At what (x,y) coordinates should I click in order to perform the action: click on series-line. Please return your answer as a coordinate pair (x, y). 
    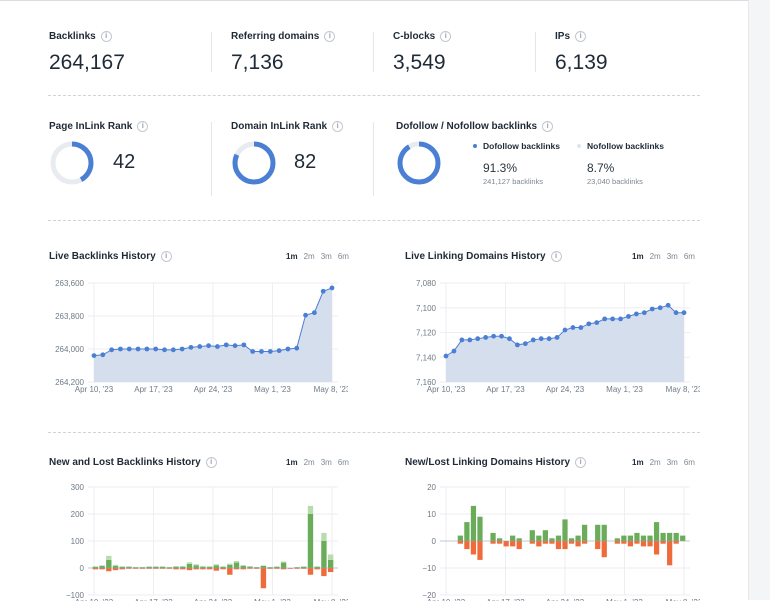
    Looking at the image, I should click on (213, 322).